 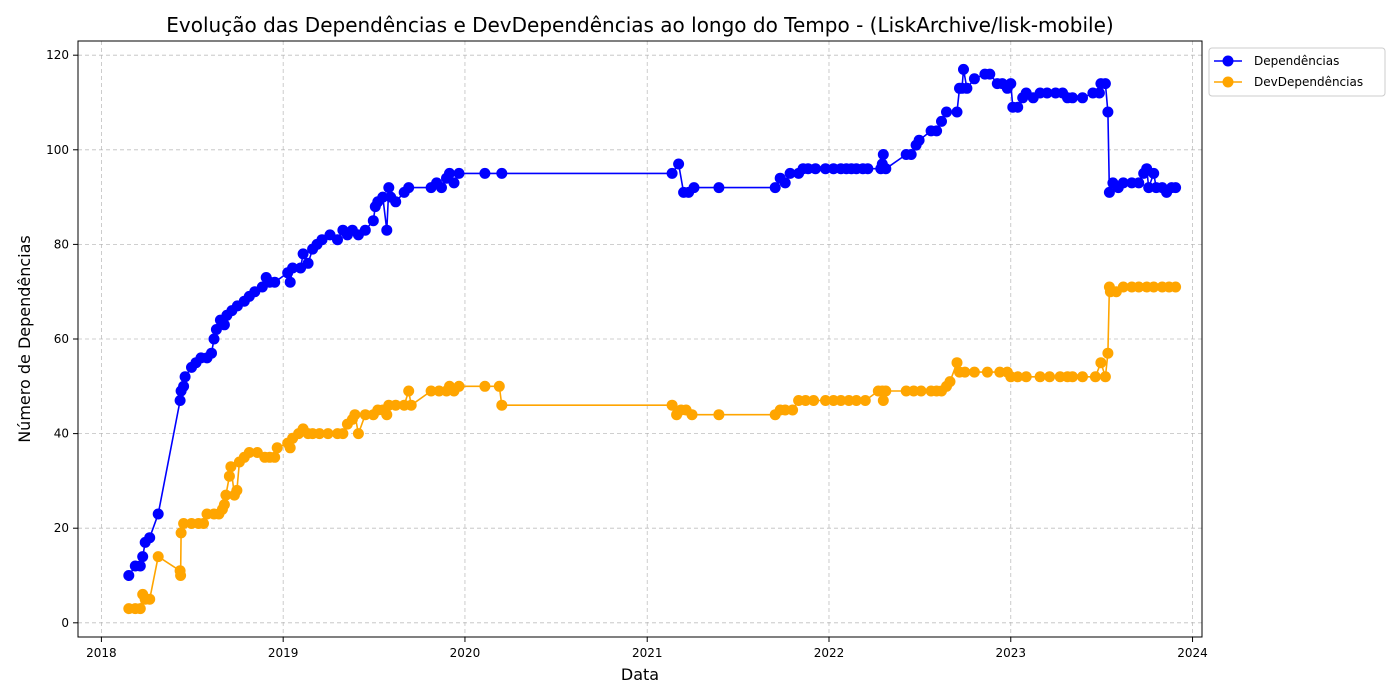 What do you see at coordinates (57, 150) in the screenshot?
I see `y-tick-label: 100` at bounding box center [57, 150].